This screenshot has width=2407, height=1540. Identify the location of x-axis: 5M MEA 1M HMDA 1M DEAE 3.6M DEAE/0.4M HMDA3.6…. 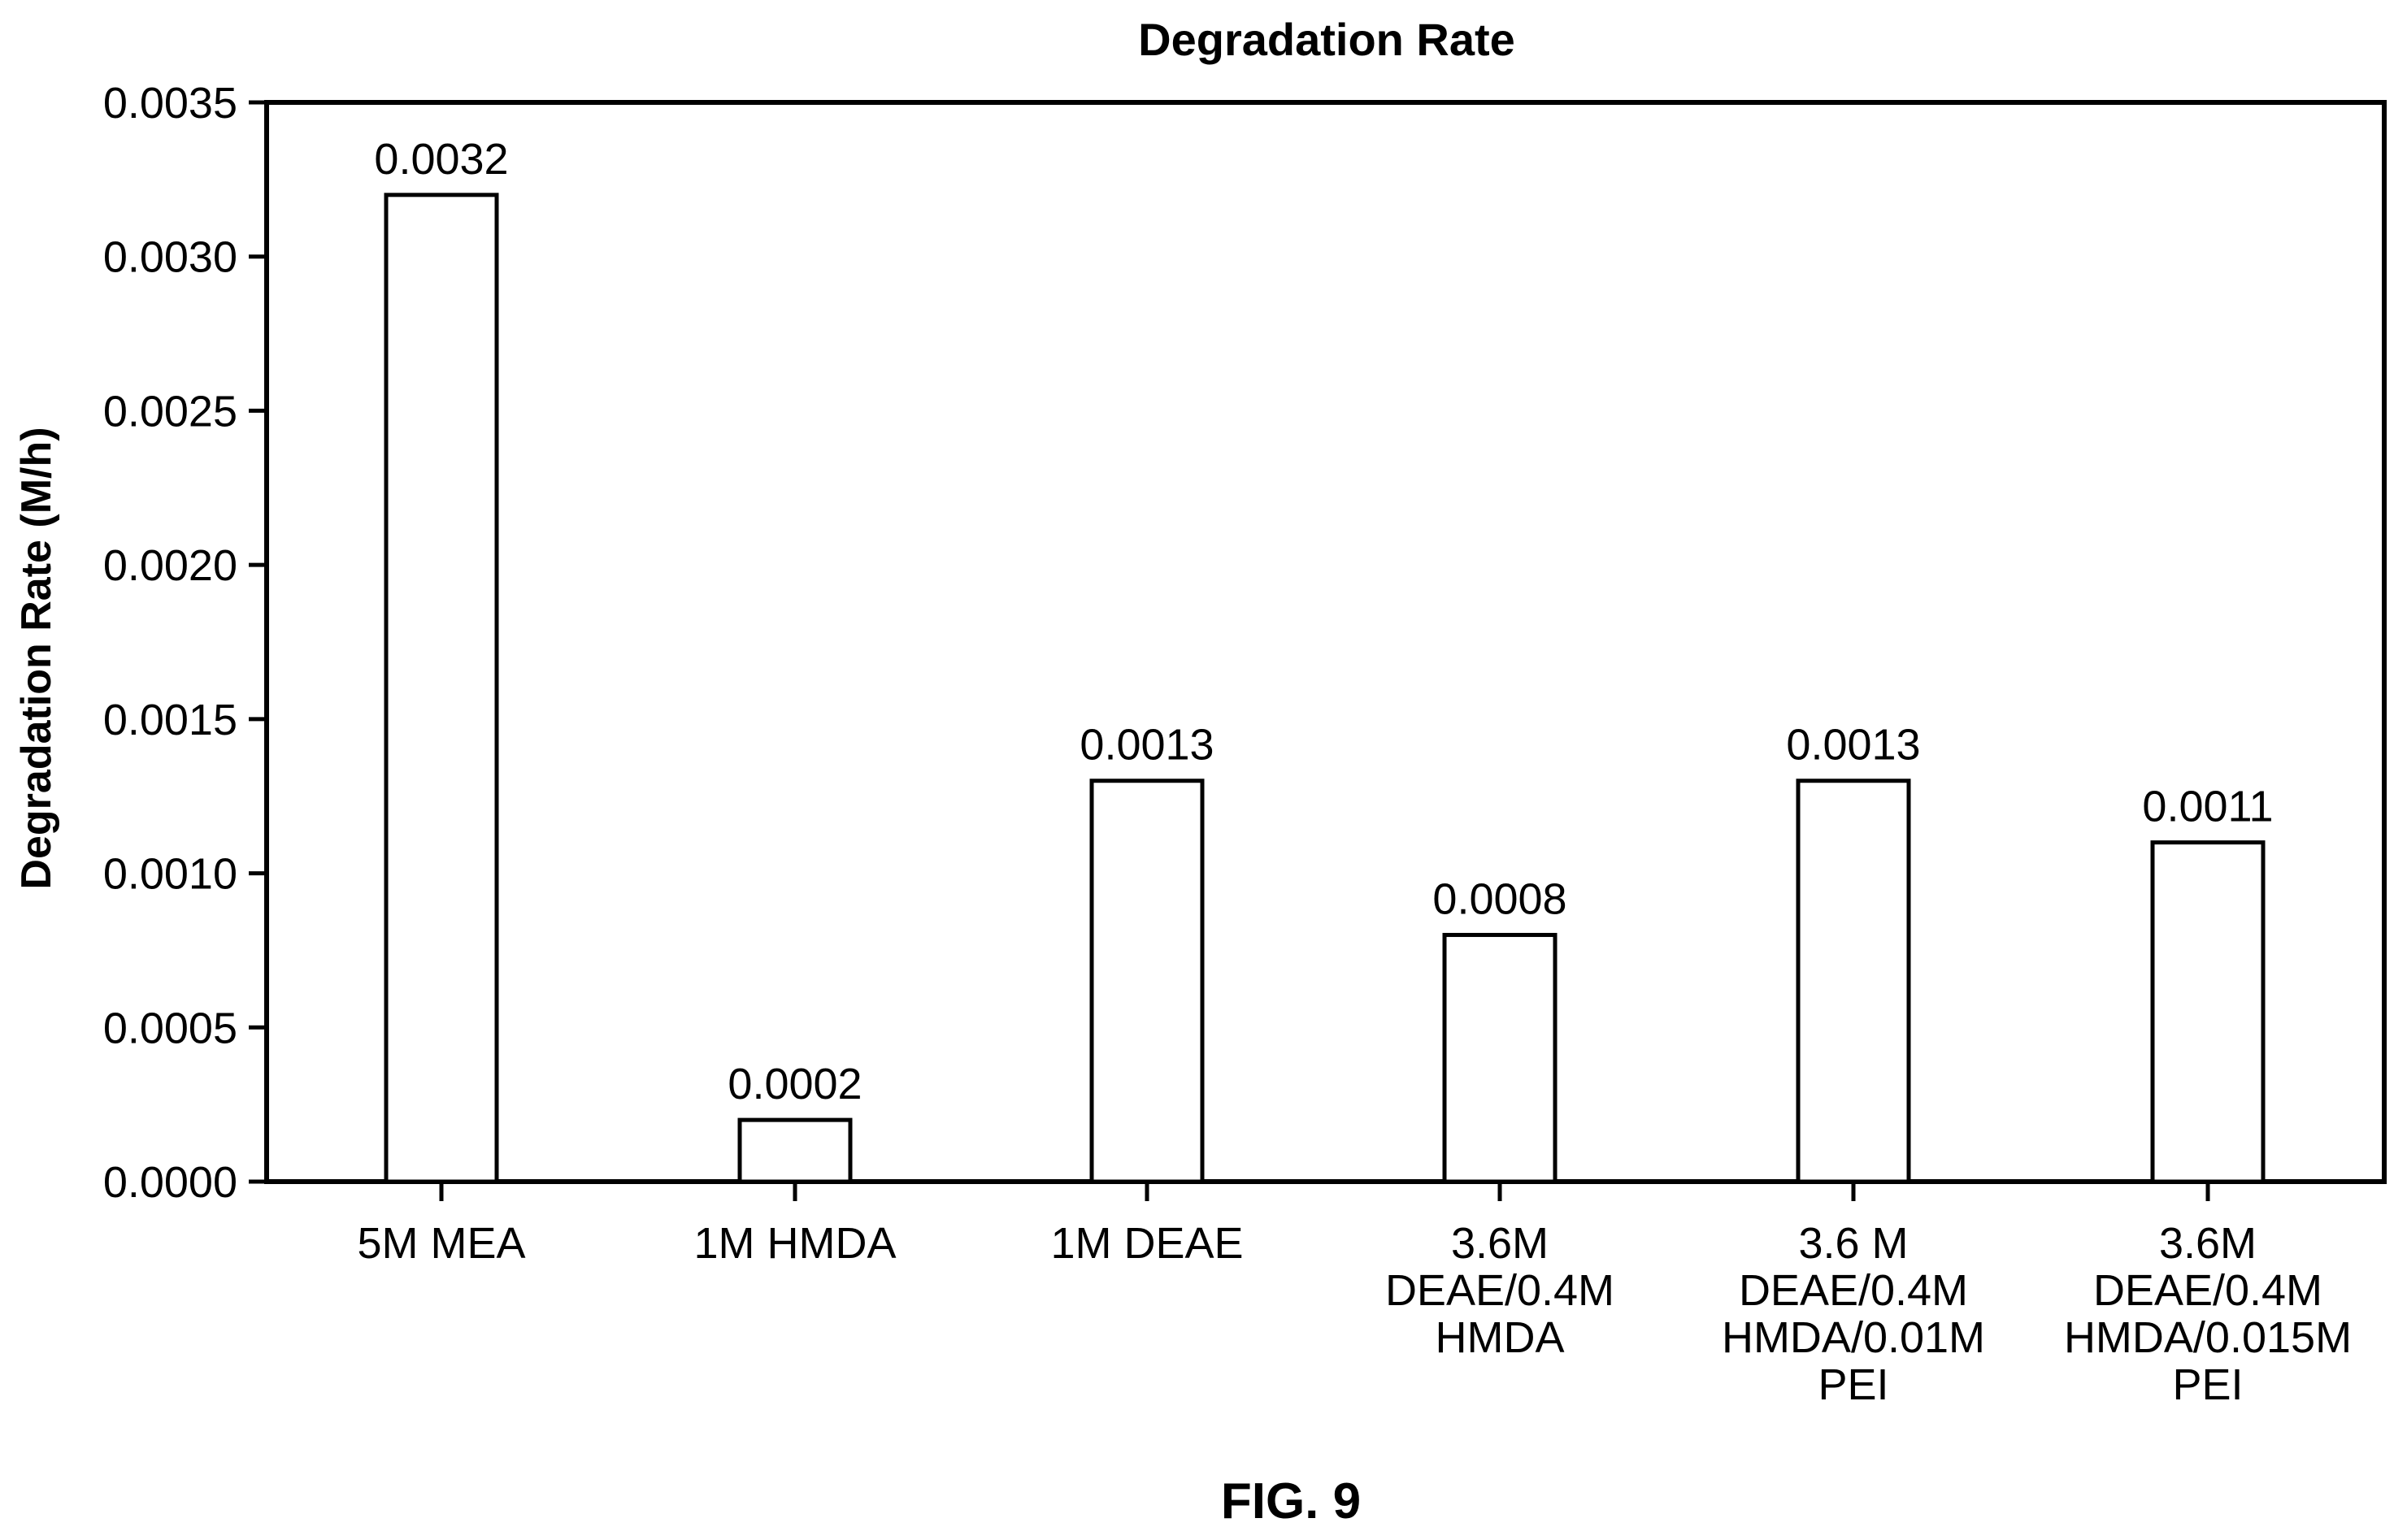
(1354, 1295).